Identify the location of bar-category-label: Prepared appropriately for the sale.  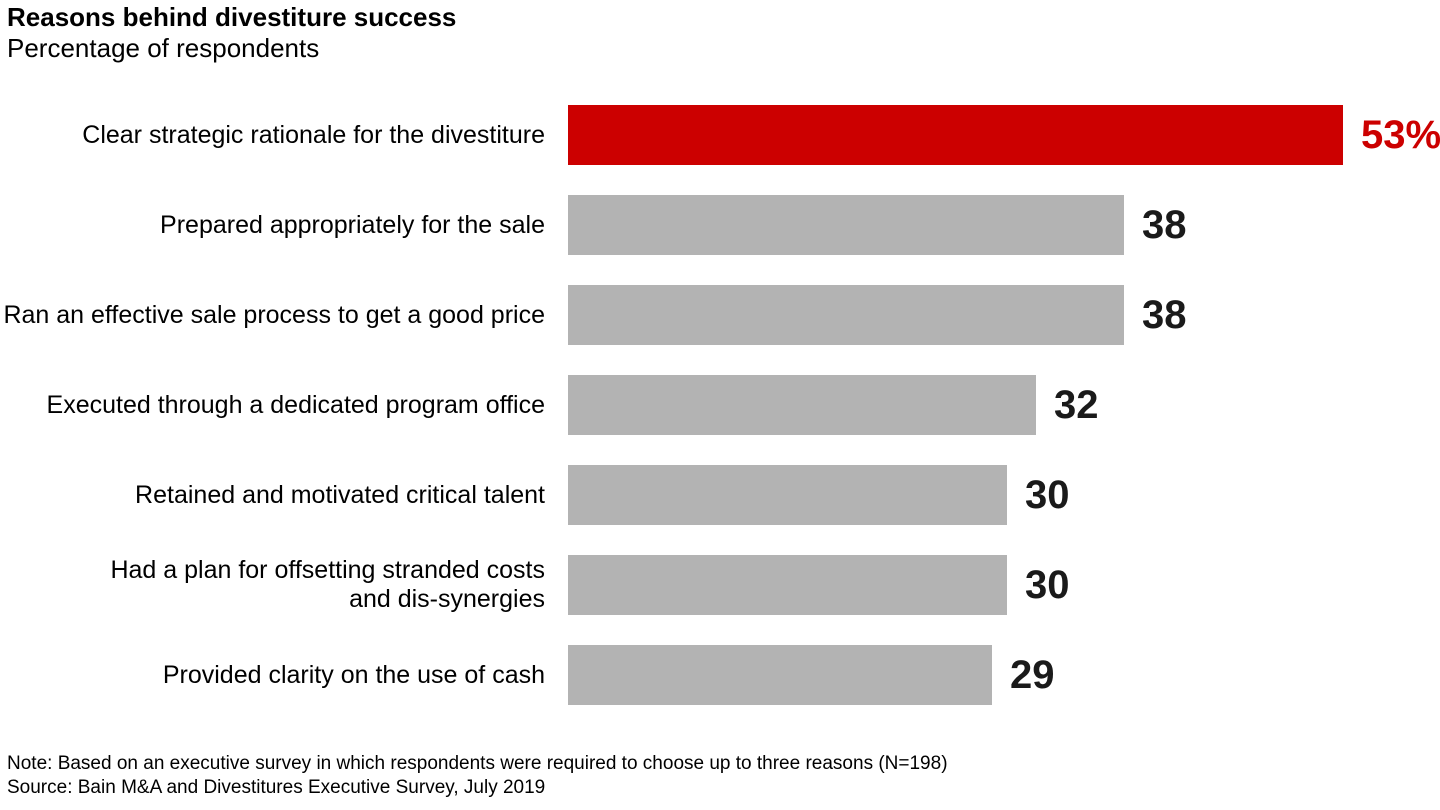
(352, 224).